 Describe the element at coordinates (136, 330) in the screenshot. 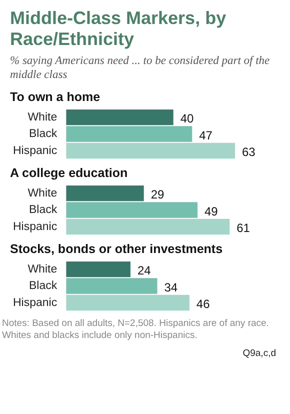

I see `text: Notes: Based on all adults, N=2,508. Hispanics are of any race. Whites and blacks include only non-Hispanics.` at that location.